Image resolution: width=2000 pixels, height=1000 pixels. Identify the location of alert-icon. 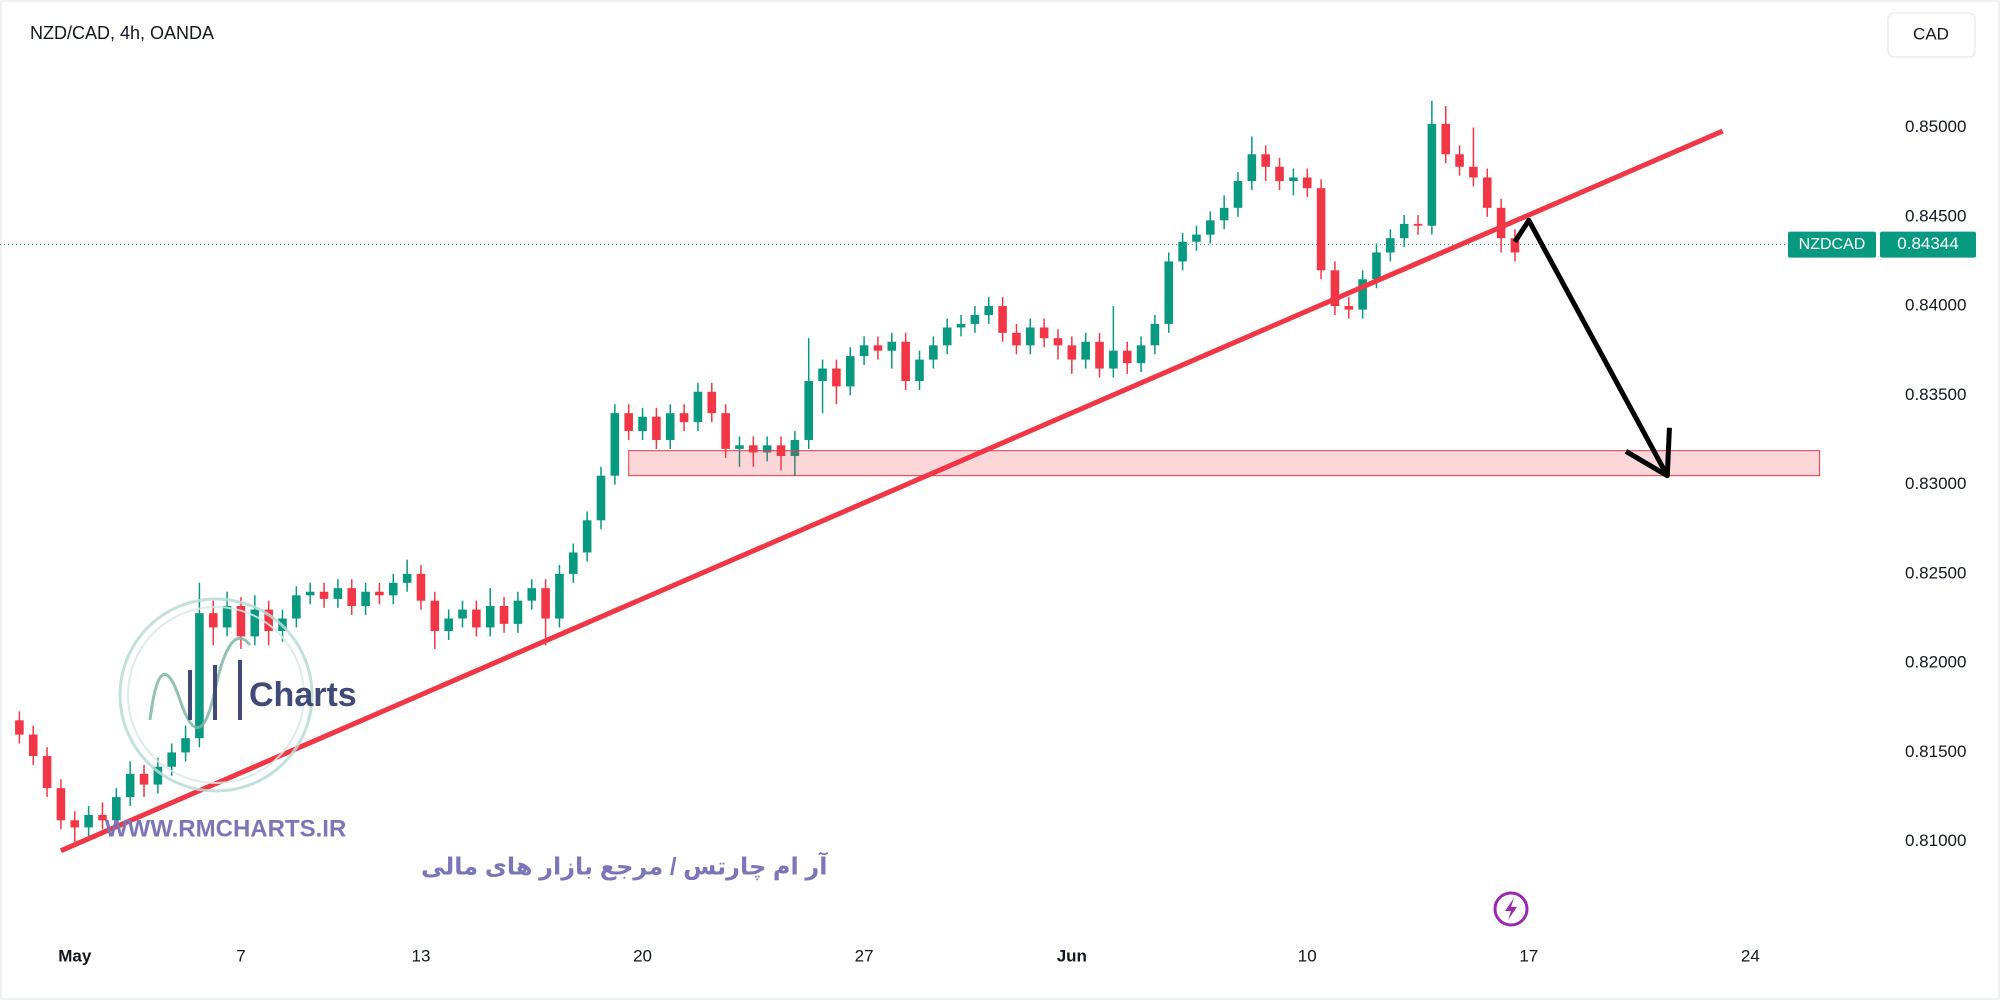
(1511, 909).